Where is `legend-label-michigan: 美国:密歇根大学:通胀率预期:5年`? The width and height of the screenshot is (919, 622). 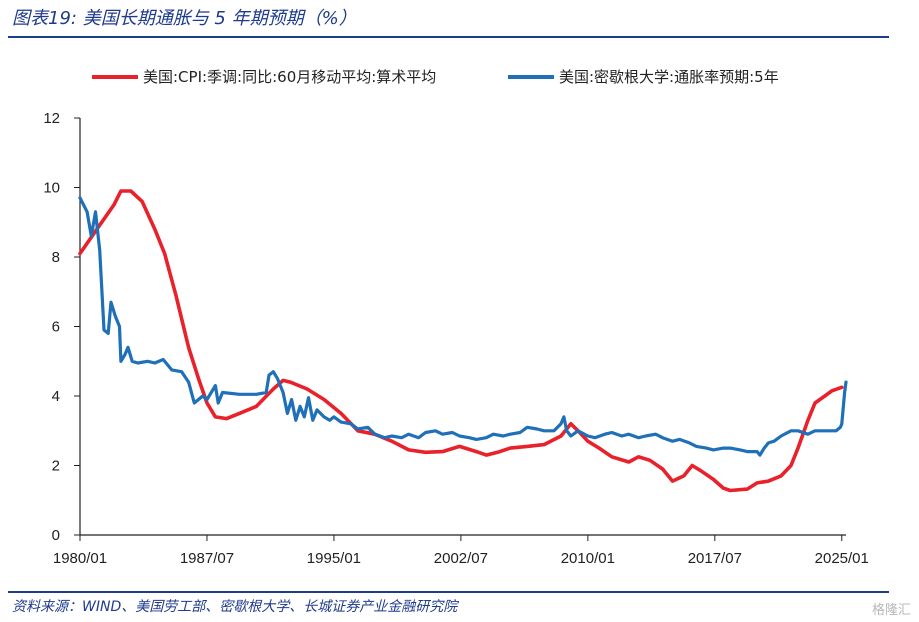
legend-label-michigan: 美国:密歇根大学:通胀率预期:5年 is located at coordinates (669, 77).